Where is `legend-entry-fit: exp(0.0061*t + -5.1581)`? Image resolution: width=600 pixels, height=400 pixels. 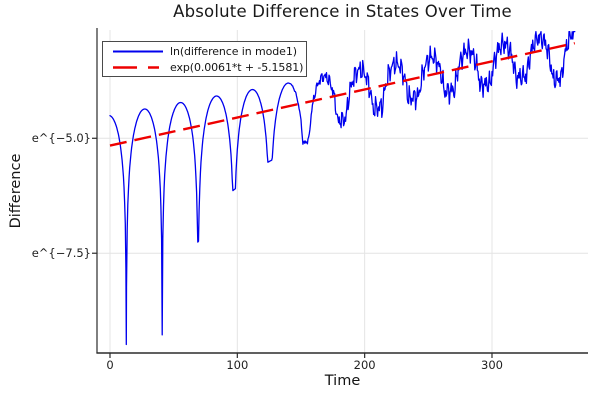
legend-entry-fit: exp(0.0061*t + -5.1581) is located at coordinates (204, 67).